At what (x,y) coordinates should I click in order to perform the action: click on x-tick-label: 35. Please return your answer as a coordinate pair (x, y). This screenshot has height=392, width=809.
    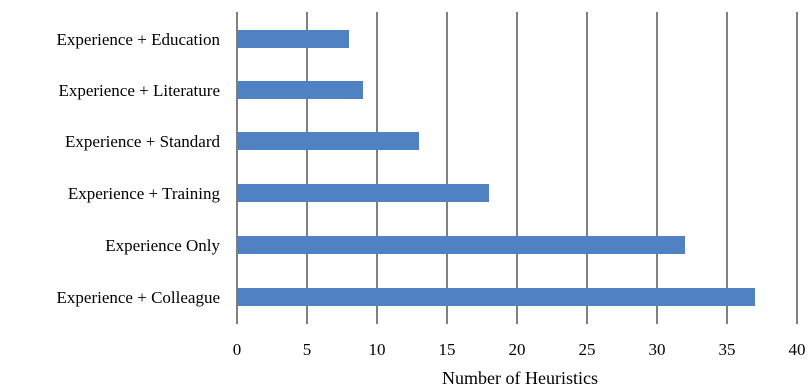
    Looking at the image, I should click on (727, 349).